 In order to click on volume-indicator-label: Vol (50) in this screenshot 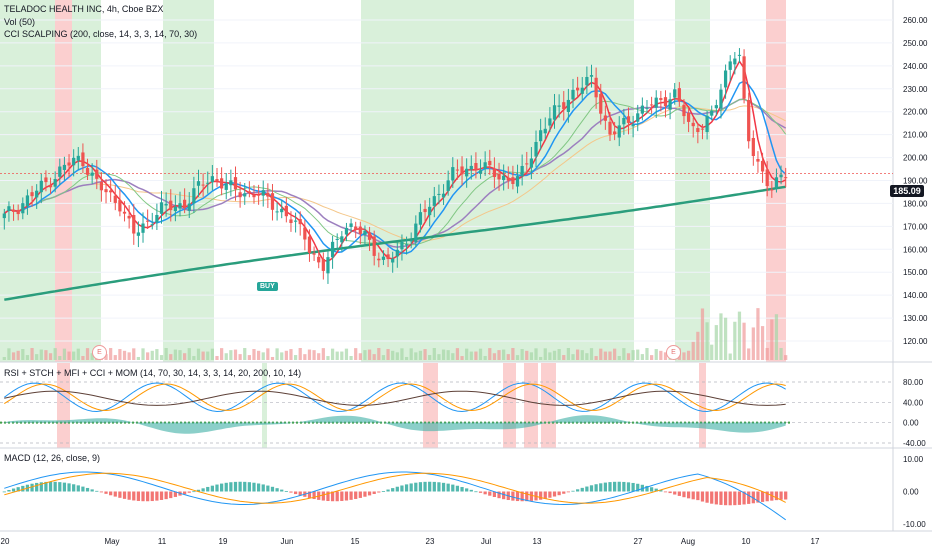, I will do `click(20, 22)`.